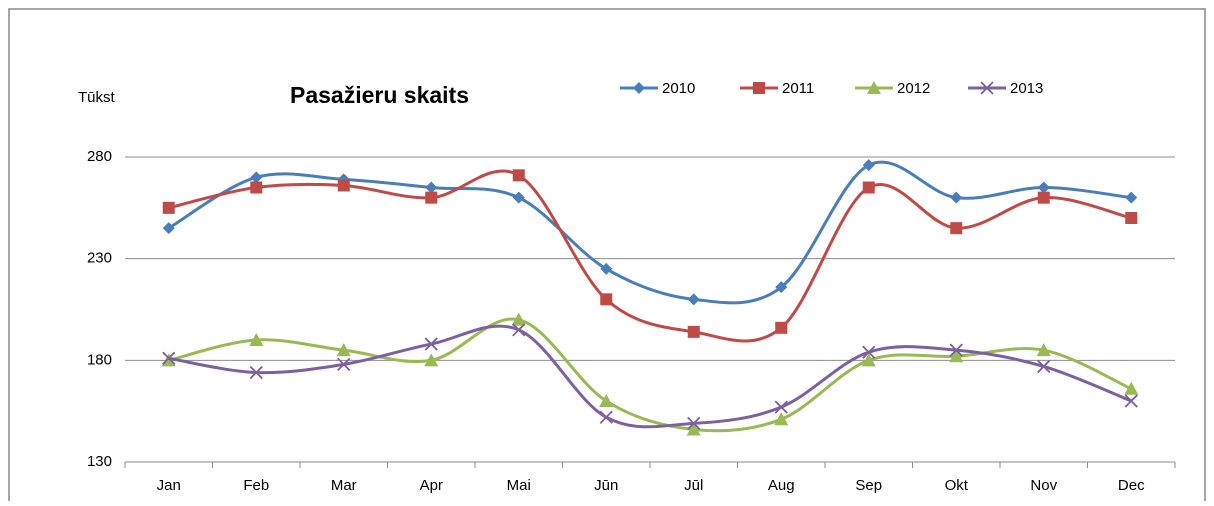 Image resolution: width=1214 pixels, height=506 pixels. I want to click on y-tick-label: 280, so click(99, 156).